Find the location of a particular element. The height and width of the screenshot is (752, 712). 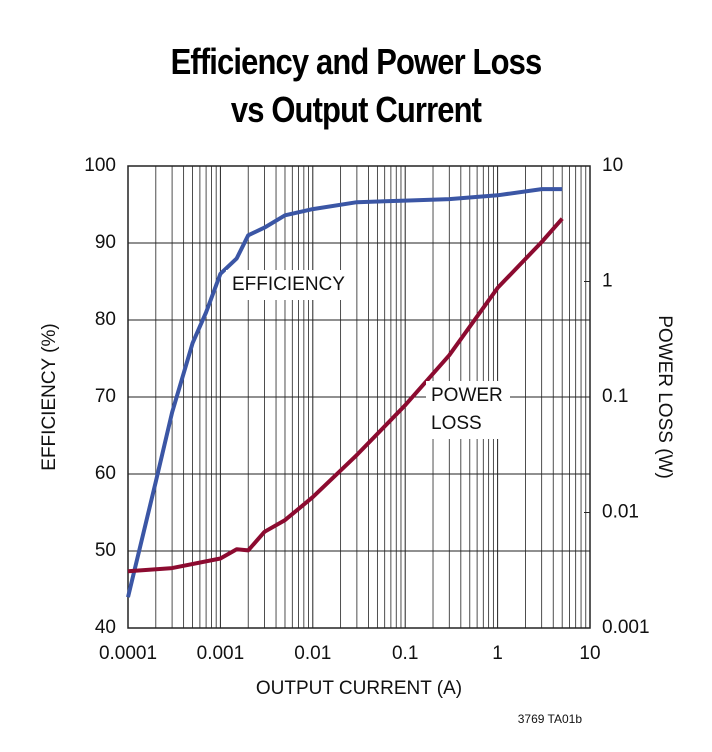

x-tick-label: 0.1 is located at coordinates (405, 653).